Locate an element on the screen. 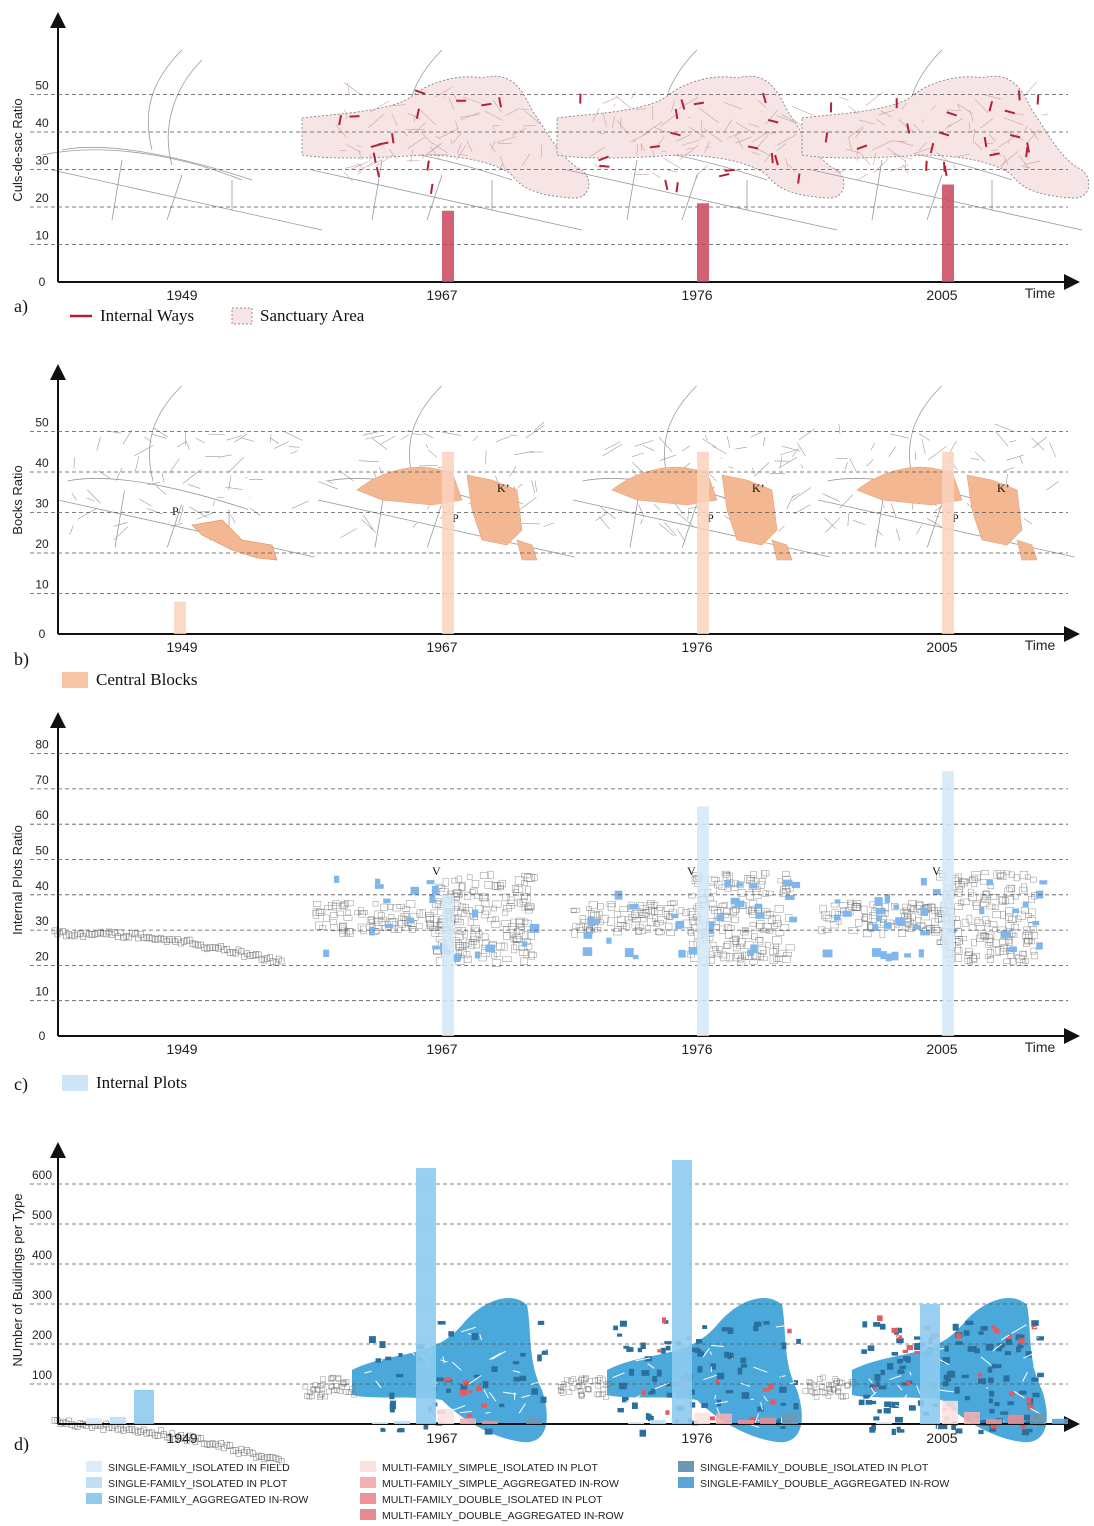 The image size is (1094, 1526). x-tick-label: 1976 is located at coordinates (696, 295).